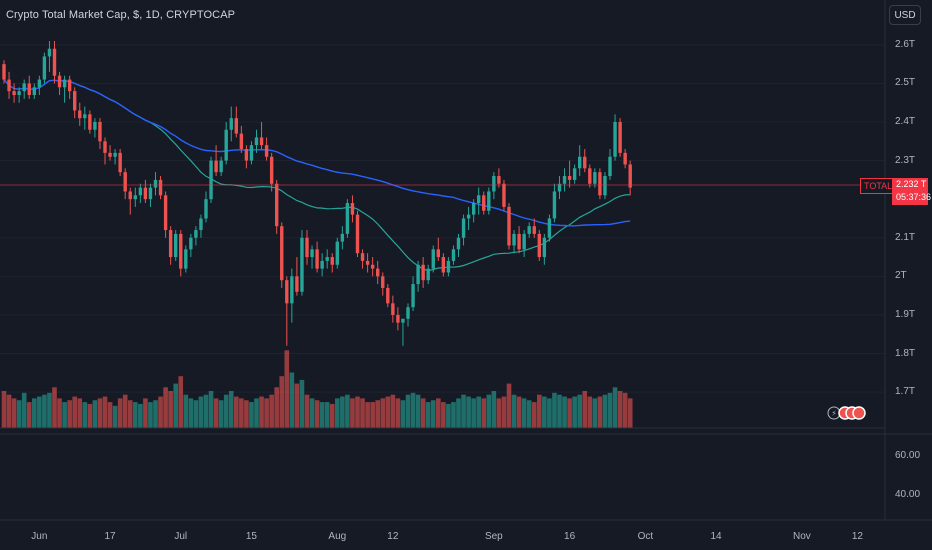 The height and width of the screenshot is (550, 932). I want to click on event-markers: ⚡, so click(846, 413).